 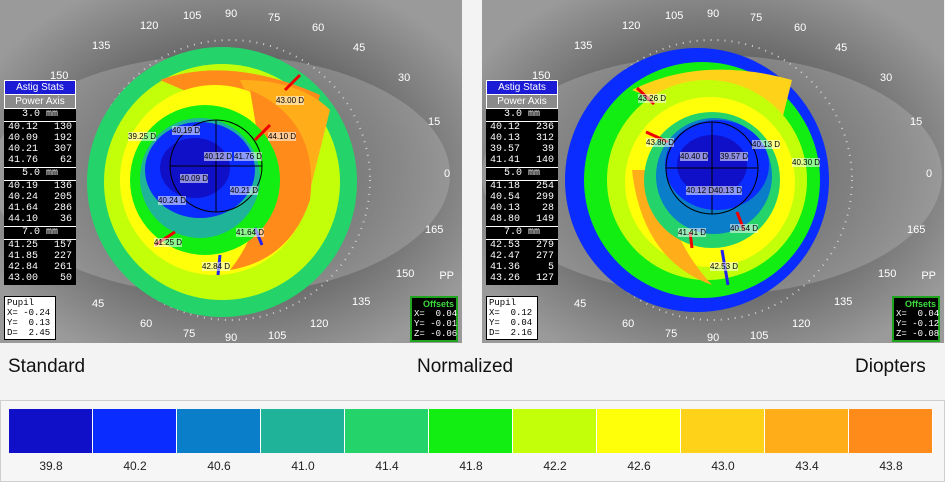 I want to click on offset-z: Z= -0.08, so click(x=918, y=334).